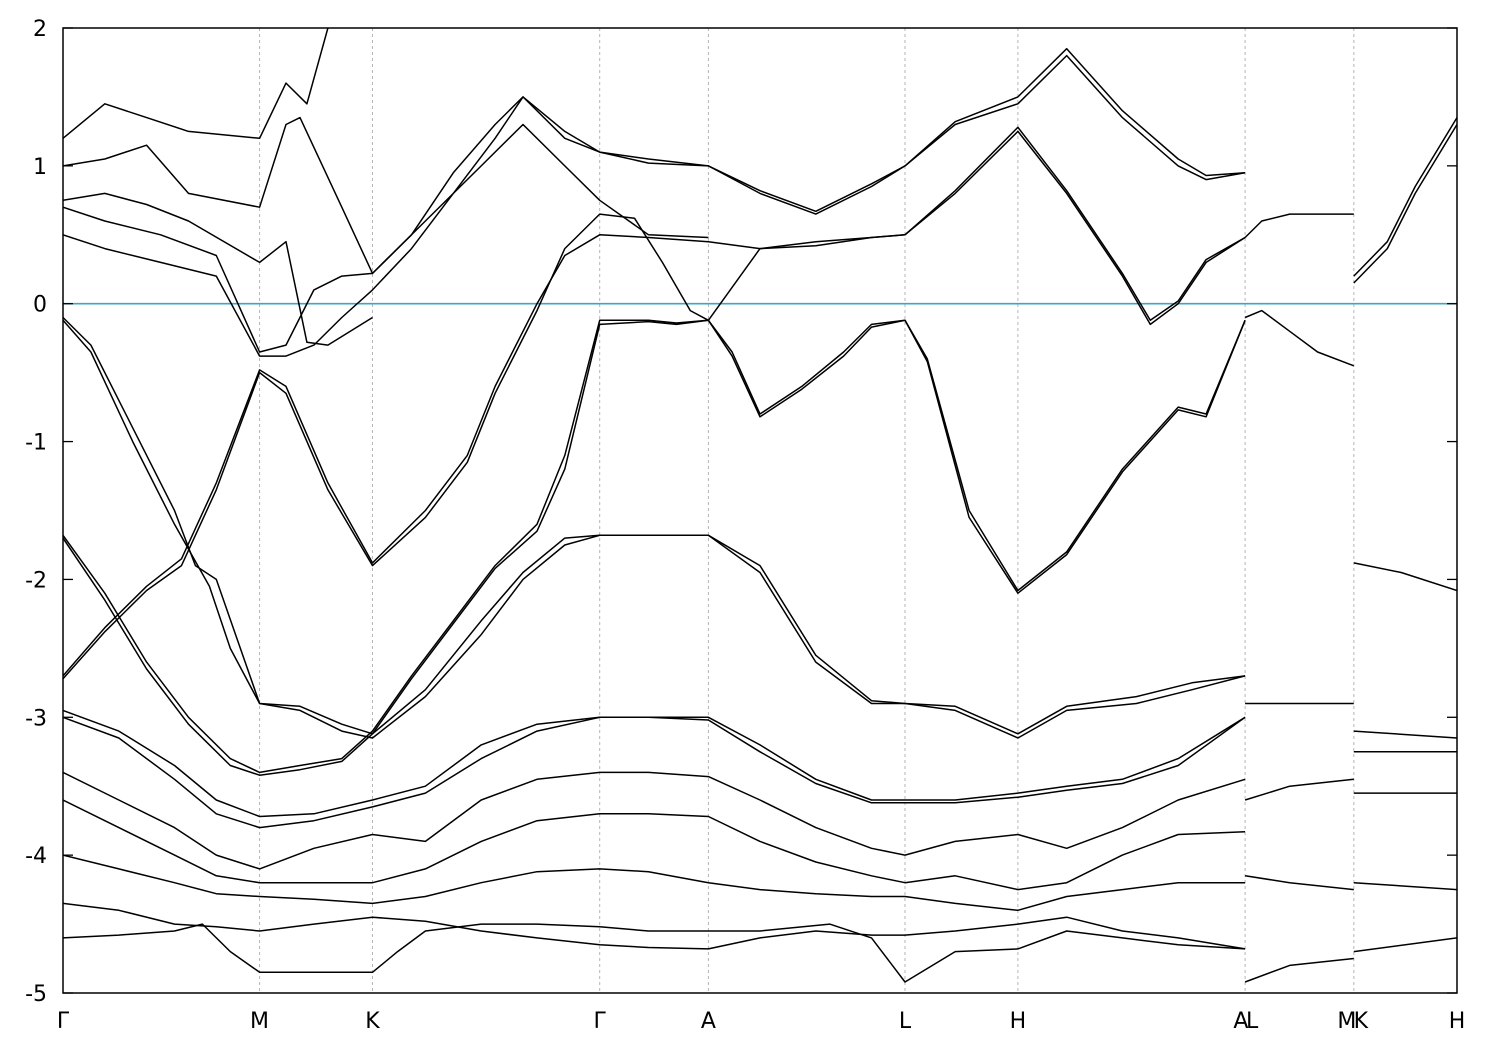 This screenshot has height=1050, width=1500. Describe the element at coordinates (40, 29) in the screenshot. I see `y-tick-label-7: 2` at that location.